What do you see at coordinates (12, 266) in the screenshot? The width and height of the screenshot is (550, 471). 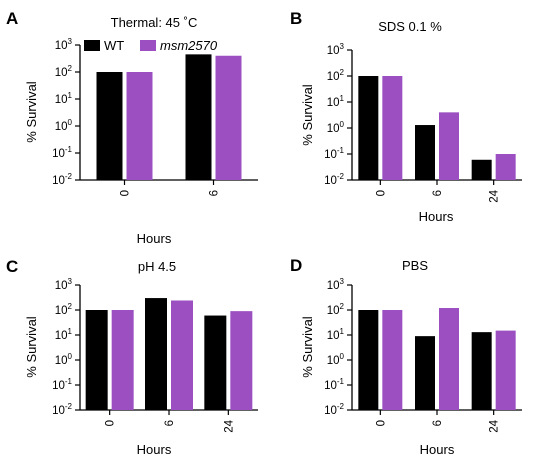 I see `panel-letter: C` at bounding box center [12, 266].